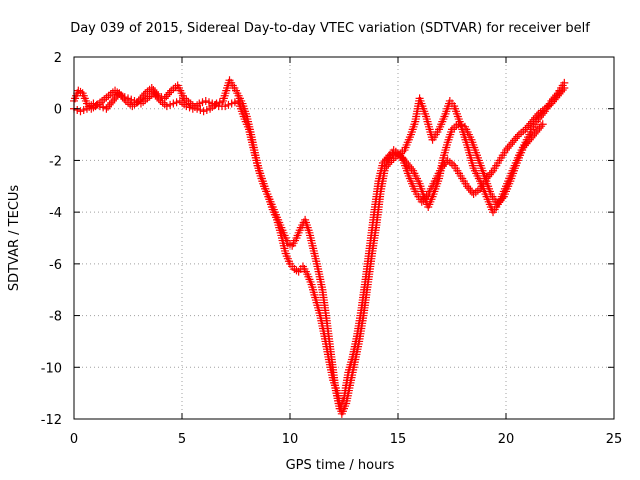 This screenshot has height=480, width=640. I want to click on x-tick-label: 15, so click(398, 439).